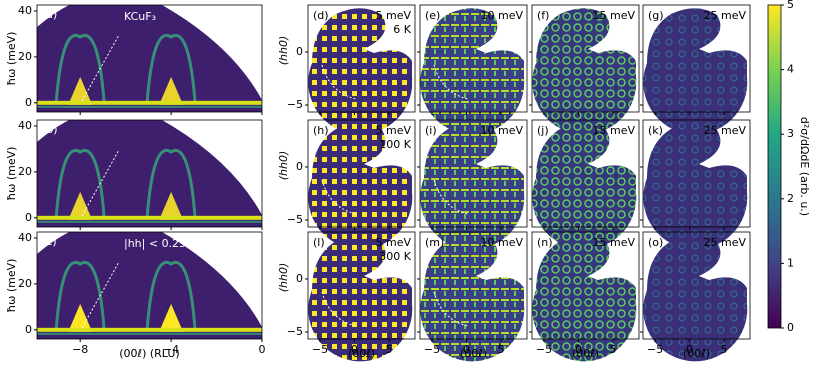 This screenshot has height=365, width=814. I want to click on panel-label: (j), so click(543, 130).